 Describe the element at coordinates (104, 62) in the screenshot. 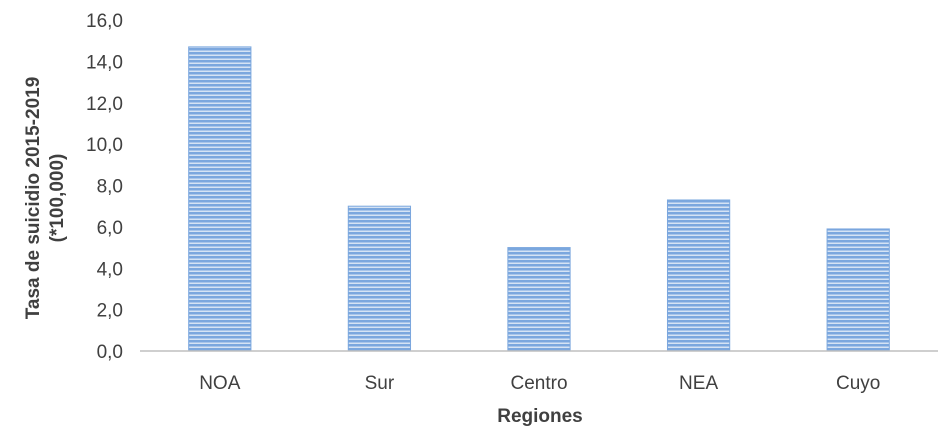

I see `y-tick-label: 14,0` at that location.